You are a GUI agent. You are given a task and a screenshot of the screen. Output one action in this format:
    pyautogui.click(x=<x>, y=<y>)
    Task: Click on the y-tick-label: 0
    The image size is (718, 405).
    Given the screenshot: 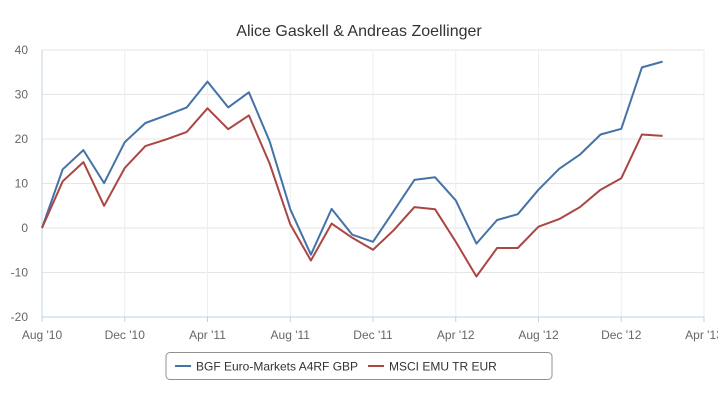 What is the action you would take?
    pyautogui.click(x=24, y=228)
    